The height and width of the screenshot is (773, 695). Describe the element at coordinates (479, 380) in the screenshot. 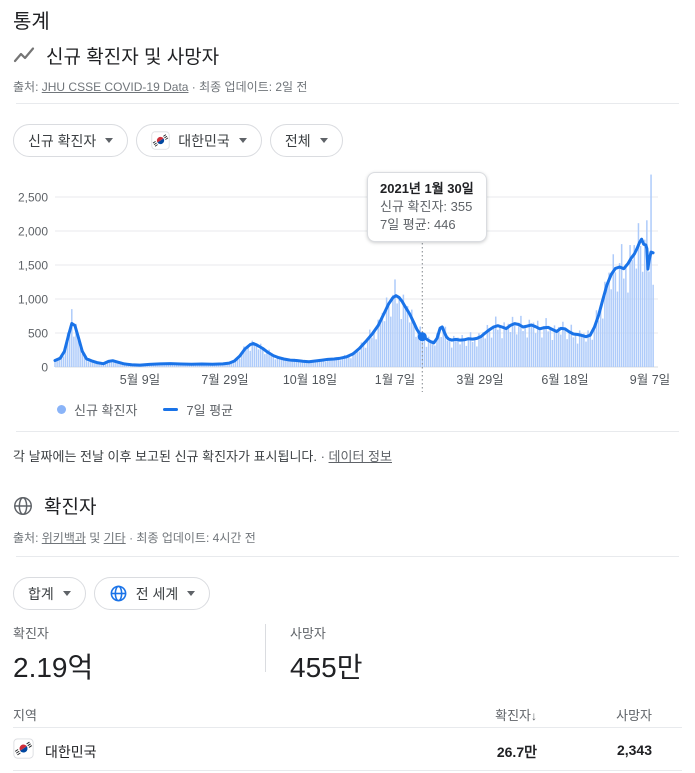

I see `svg-text: 3월 29일` at that location.